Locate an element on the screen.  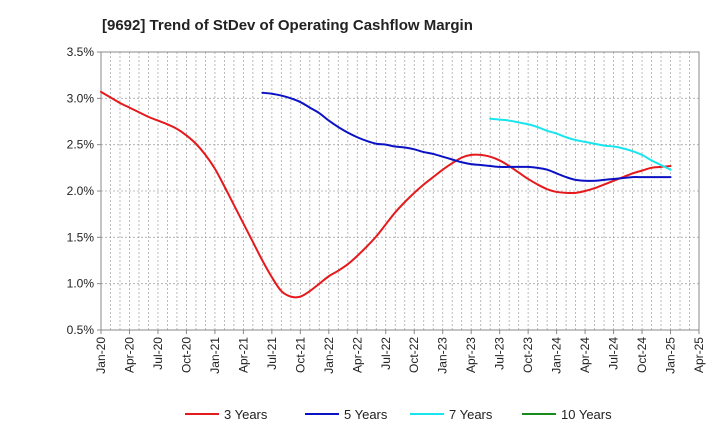
x-tick-label: Oct-22 is located at coordinates (414, 355).